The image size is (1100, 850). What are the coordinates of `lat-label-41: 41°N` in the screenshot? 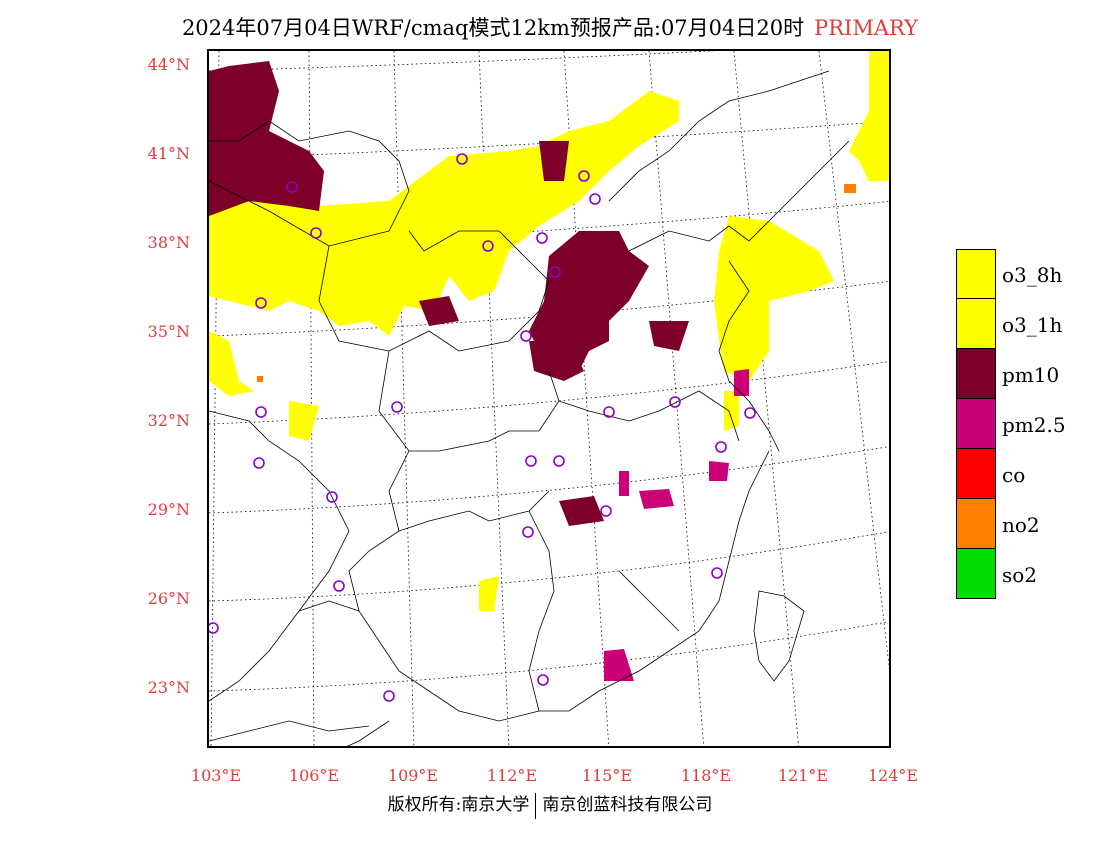 It's located at (168, 153).